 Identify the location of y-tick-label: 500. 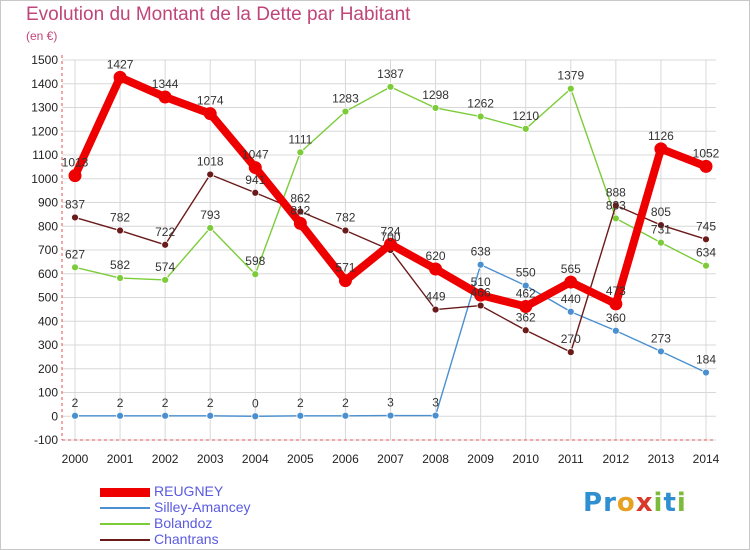
(48, 298).